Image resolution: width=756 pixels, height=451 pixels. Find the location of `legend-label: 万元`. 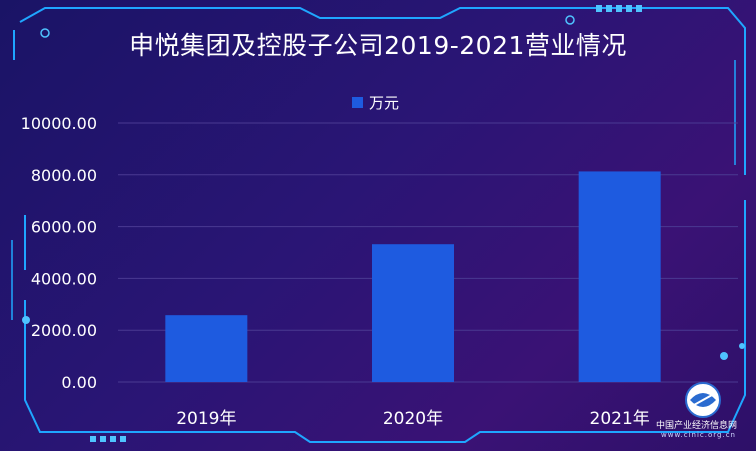

legend-label: 万元 is located at coordinates (384, 103).